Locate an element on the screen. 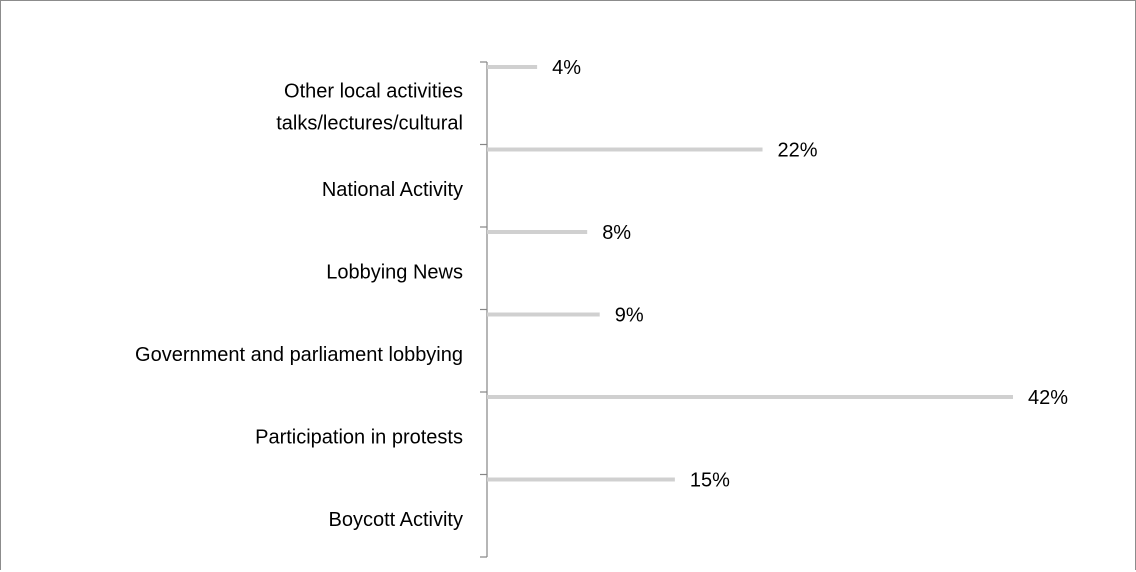 The image size is (1136, 572). category-label-2: Lobbying News is located at coordinates (394, 272).